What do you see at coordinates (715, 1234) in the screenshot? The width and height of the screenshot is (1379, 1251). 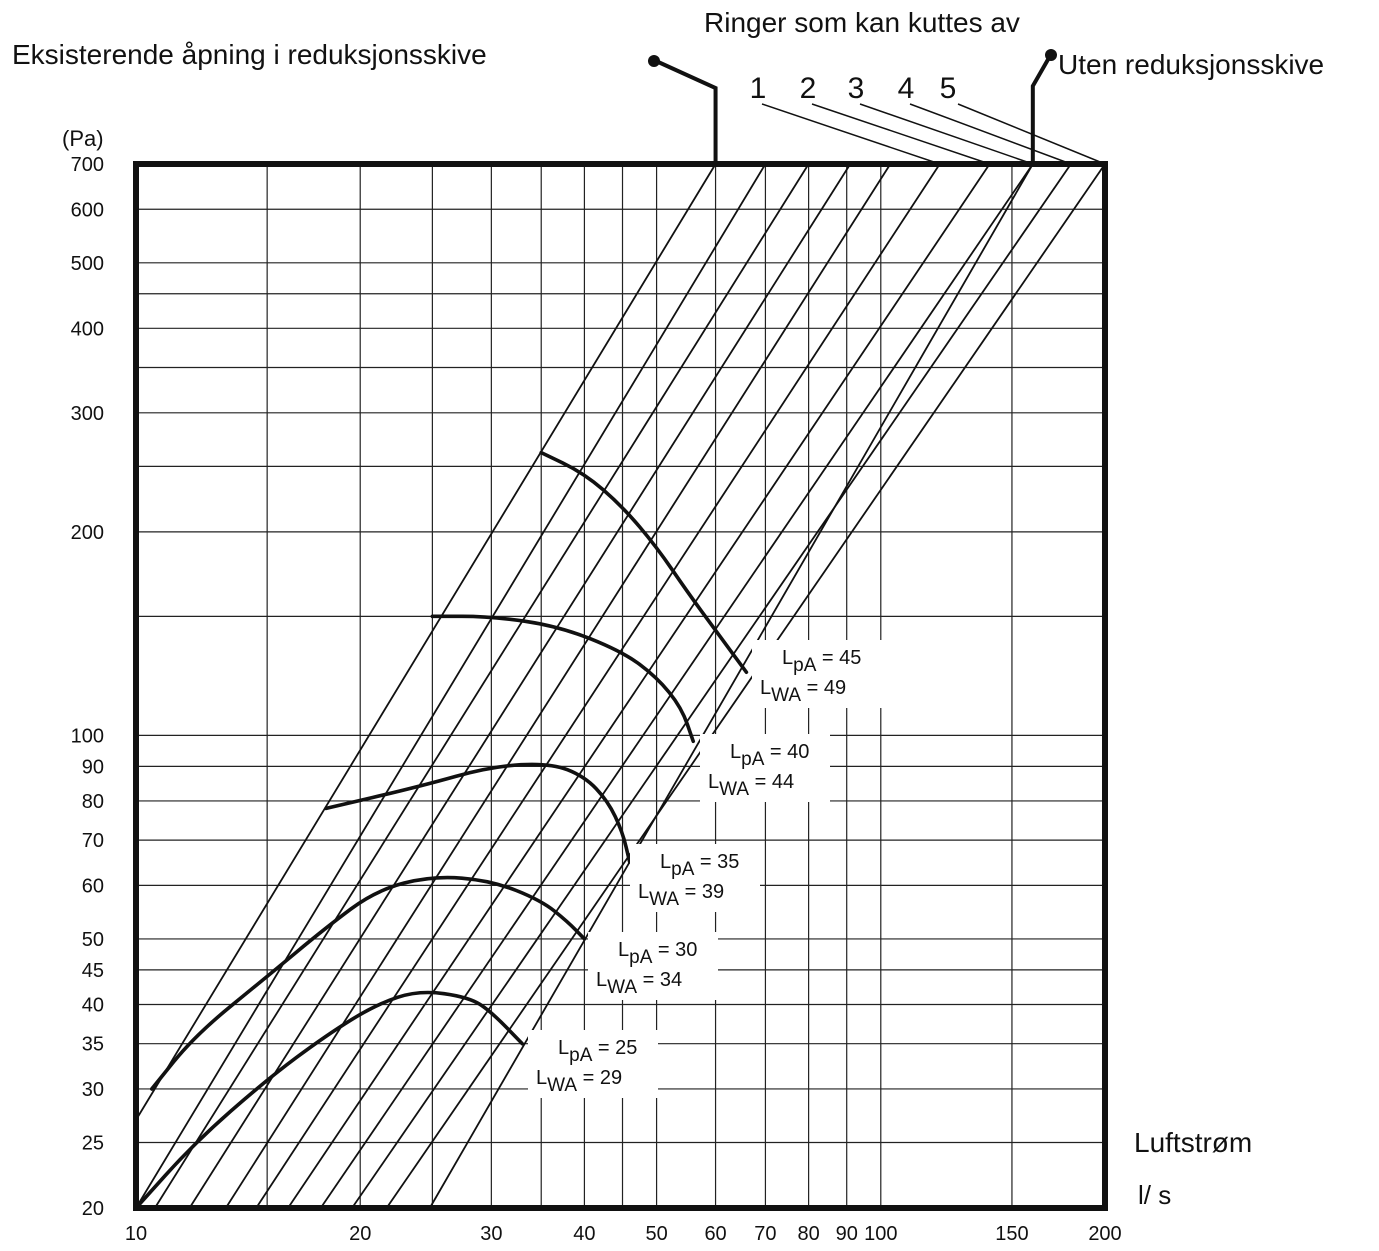 I see `x-tick-label: 60` at bounding box center [715, 1234].